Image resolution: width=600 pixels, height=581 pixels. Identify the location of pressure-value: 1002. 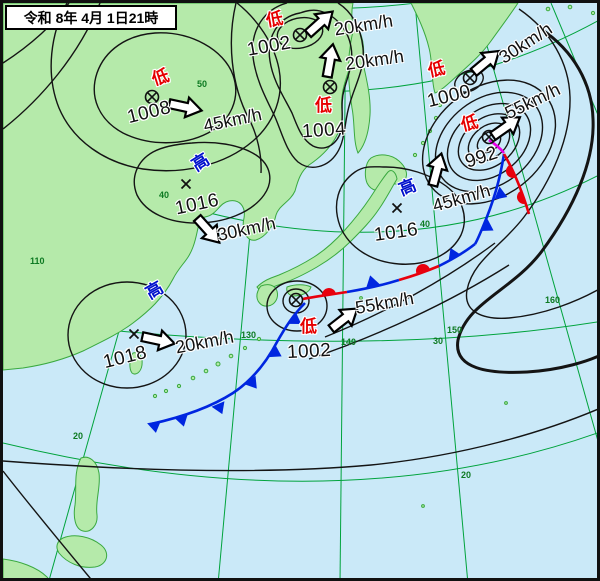
(309, 351).